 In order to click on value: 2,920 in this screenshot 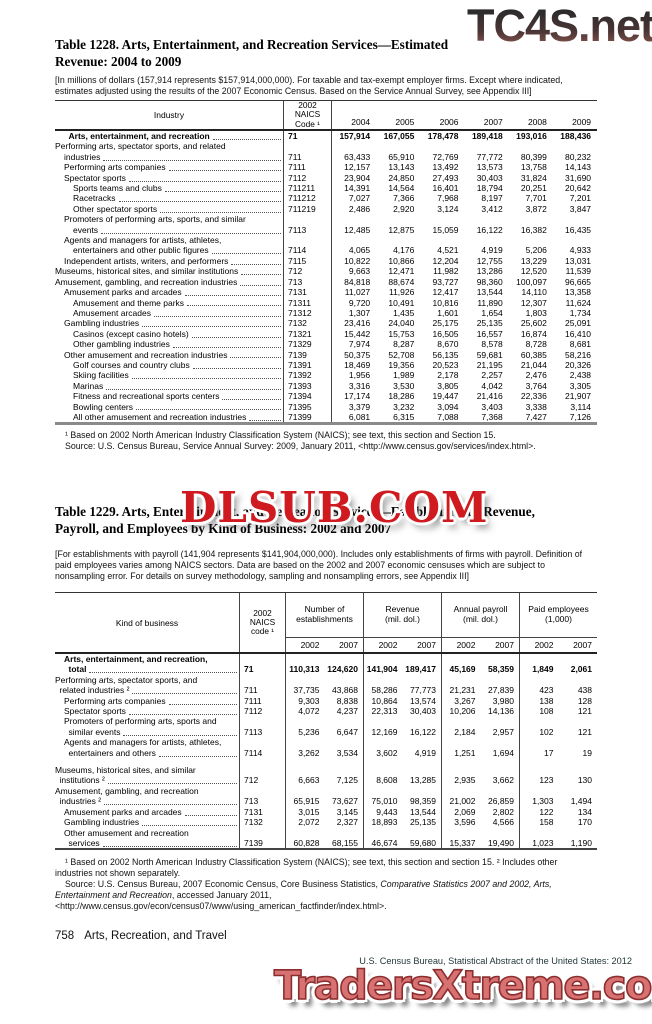, I will do `click(404, 208)`.